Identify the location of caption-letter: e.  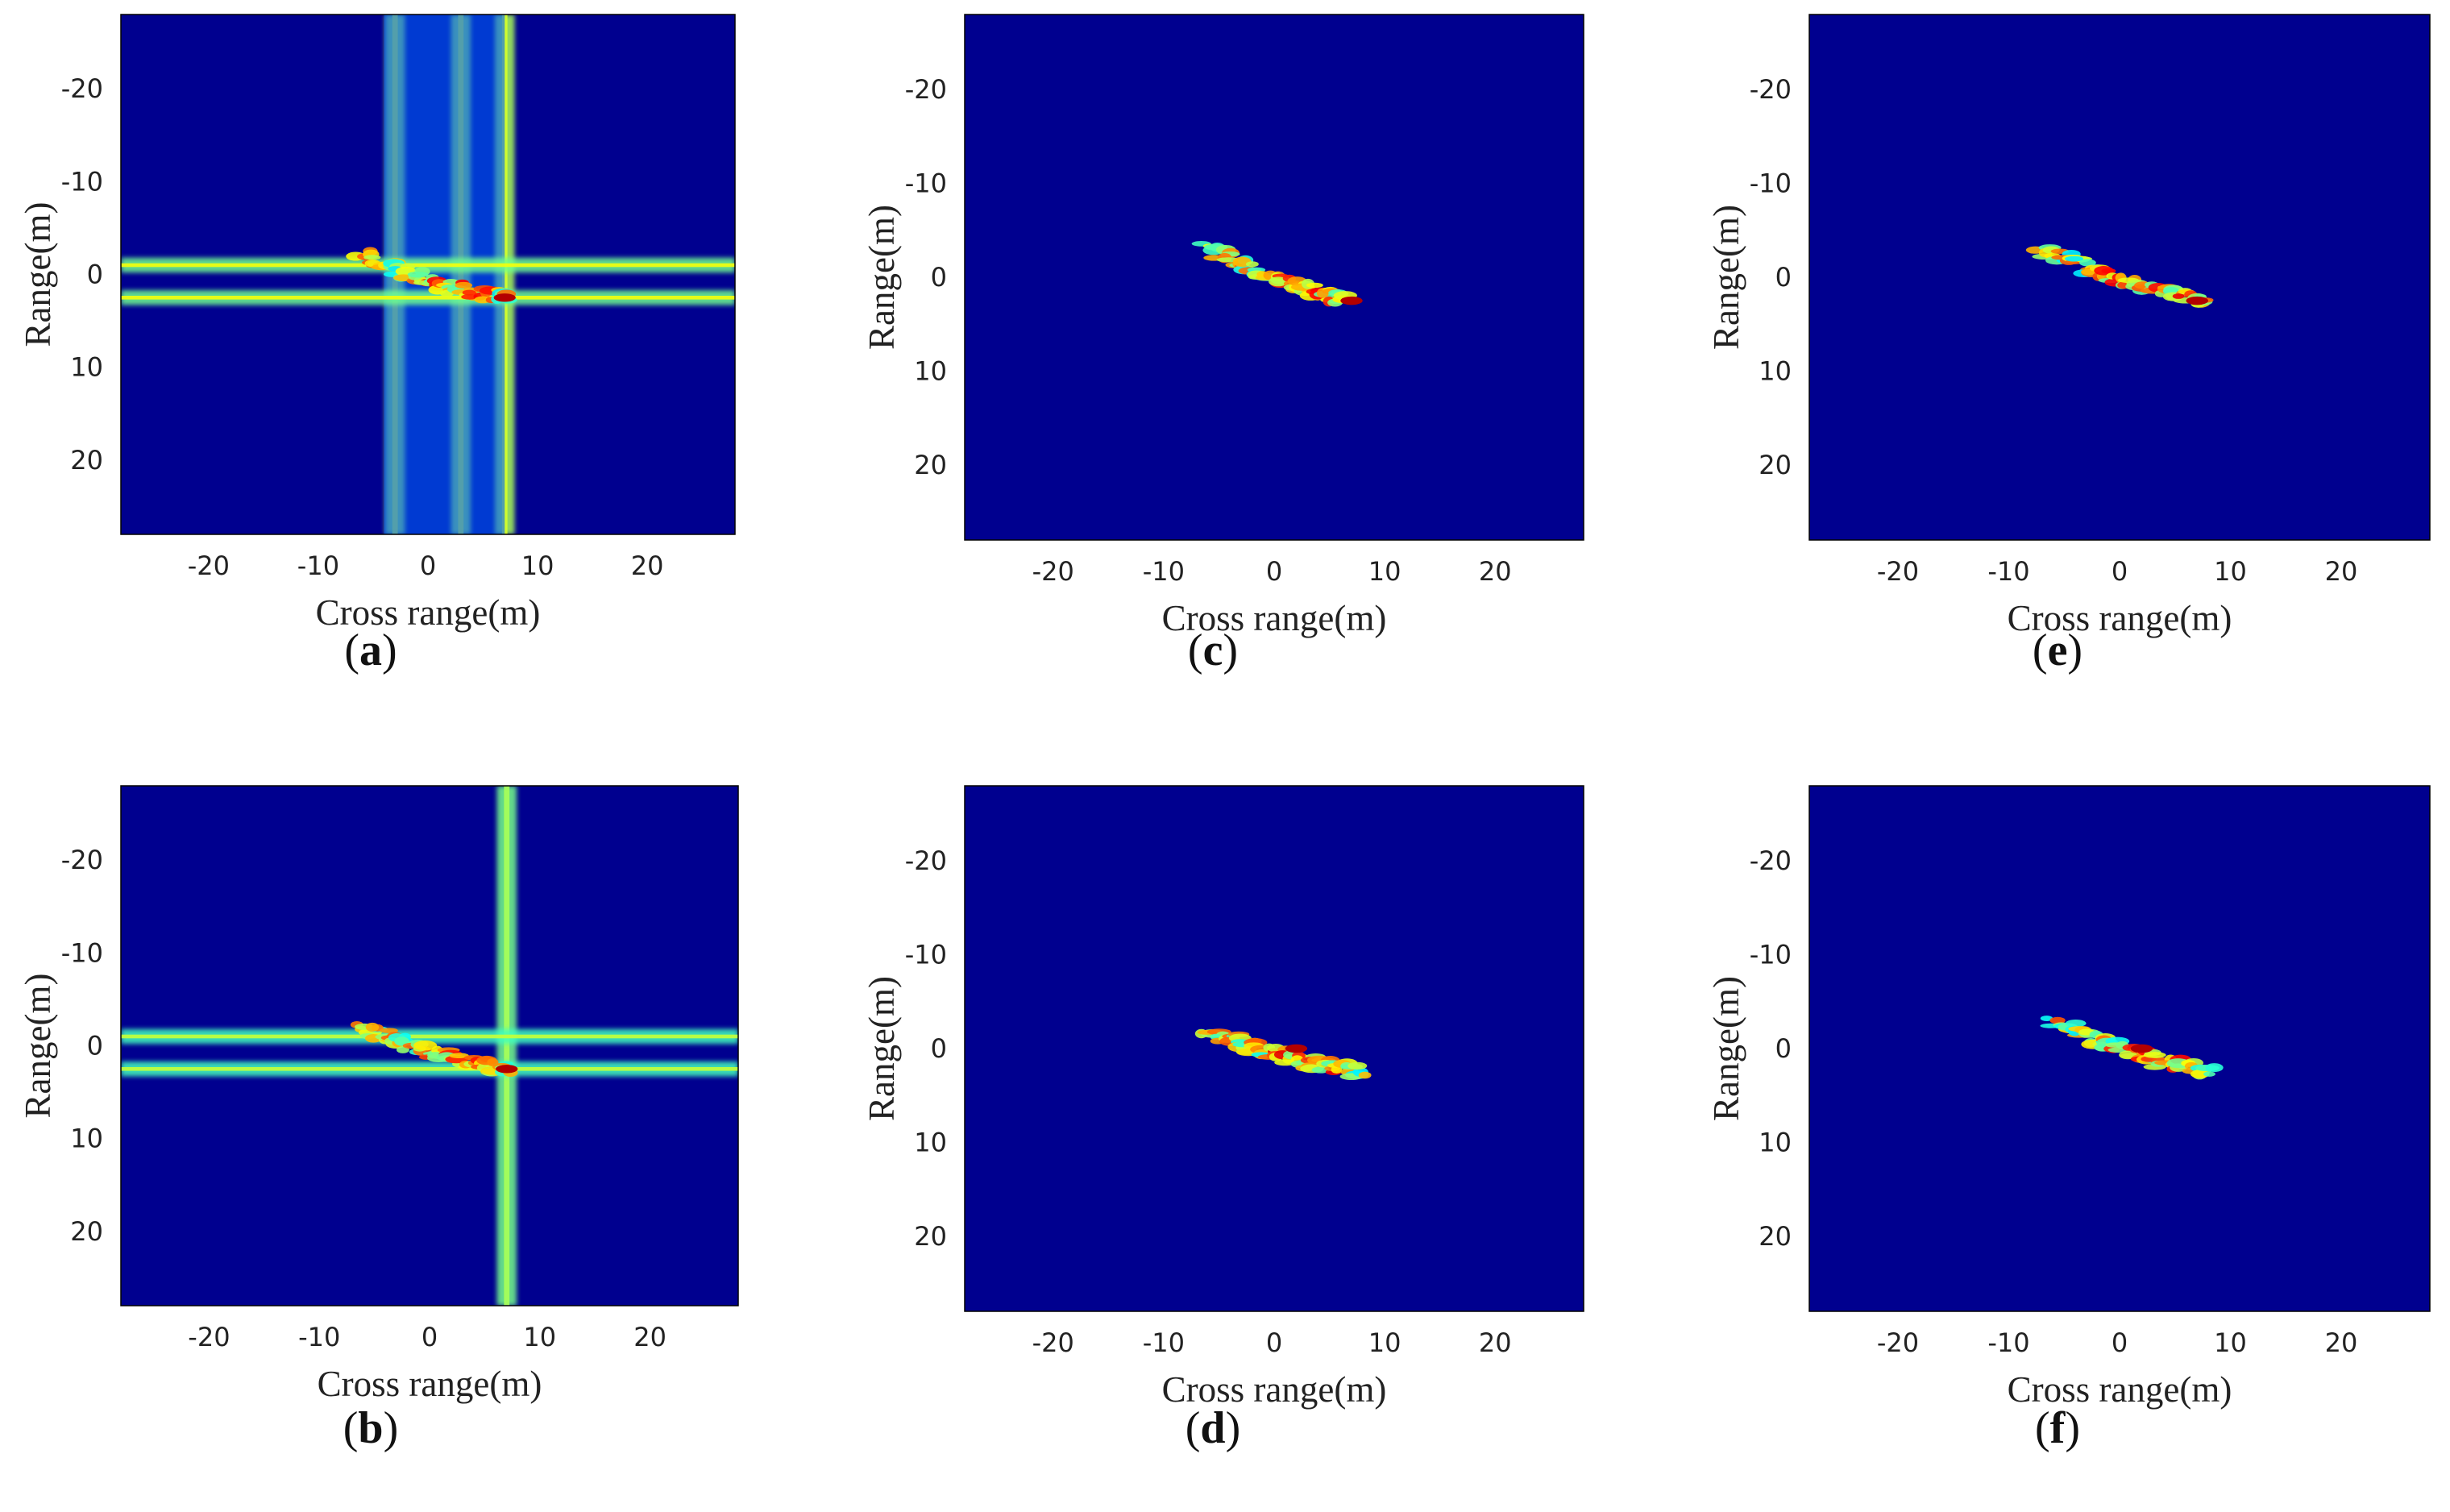
(2057, 650).